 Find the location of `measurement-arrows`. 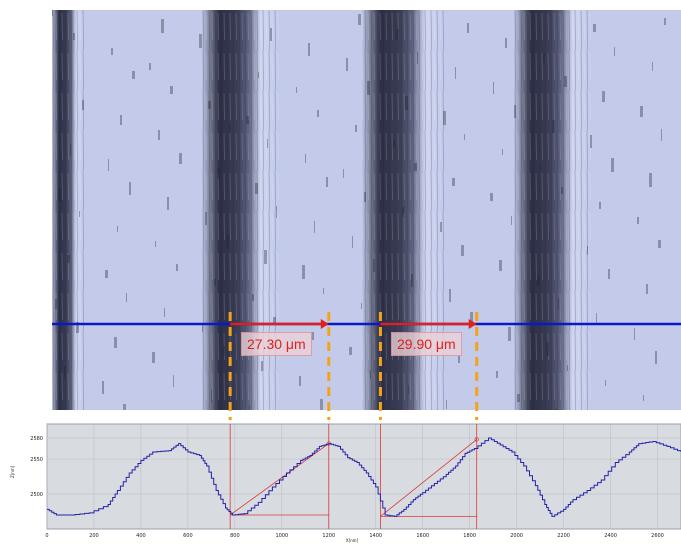

measurement-arrows is located at coordinates (353, 324).